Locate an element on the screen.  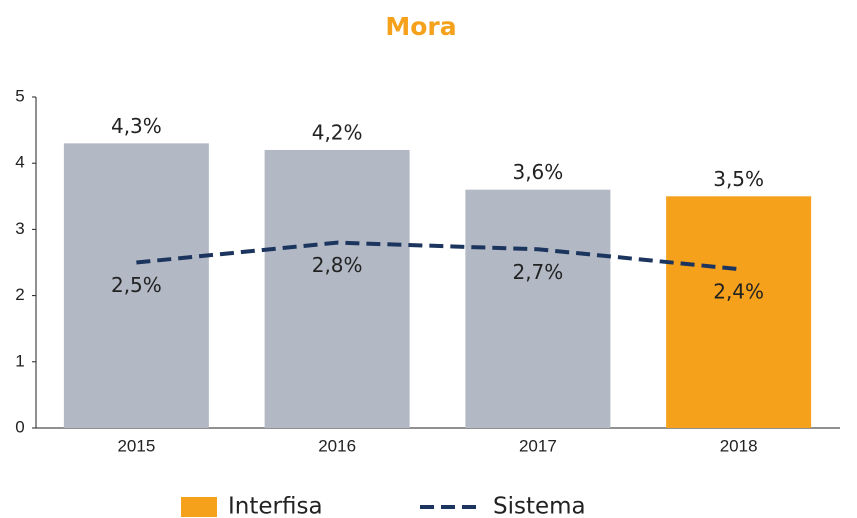
data-label: 3,6% is located at coordinates (537, 172).